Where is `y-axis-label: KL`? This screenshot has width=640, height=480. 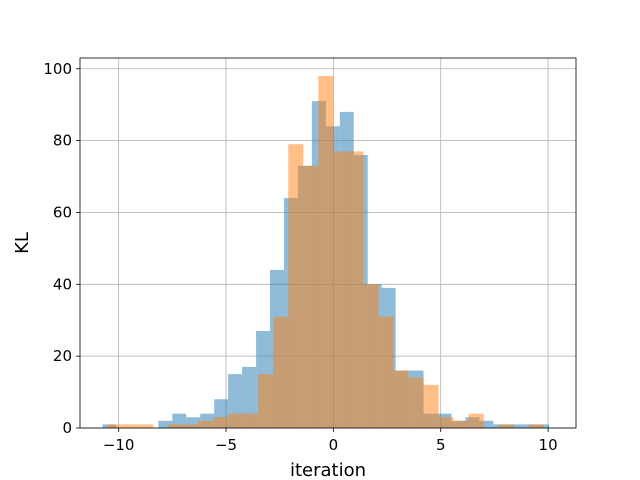
y-axis-label: KL is located at coordinates (22, 243).